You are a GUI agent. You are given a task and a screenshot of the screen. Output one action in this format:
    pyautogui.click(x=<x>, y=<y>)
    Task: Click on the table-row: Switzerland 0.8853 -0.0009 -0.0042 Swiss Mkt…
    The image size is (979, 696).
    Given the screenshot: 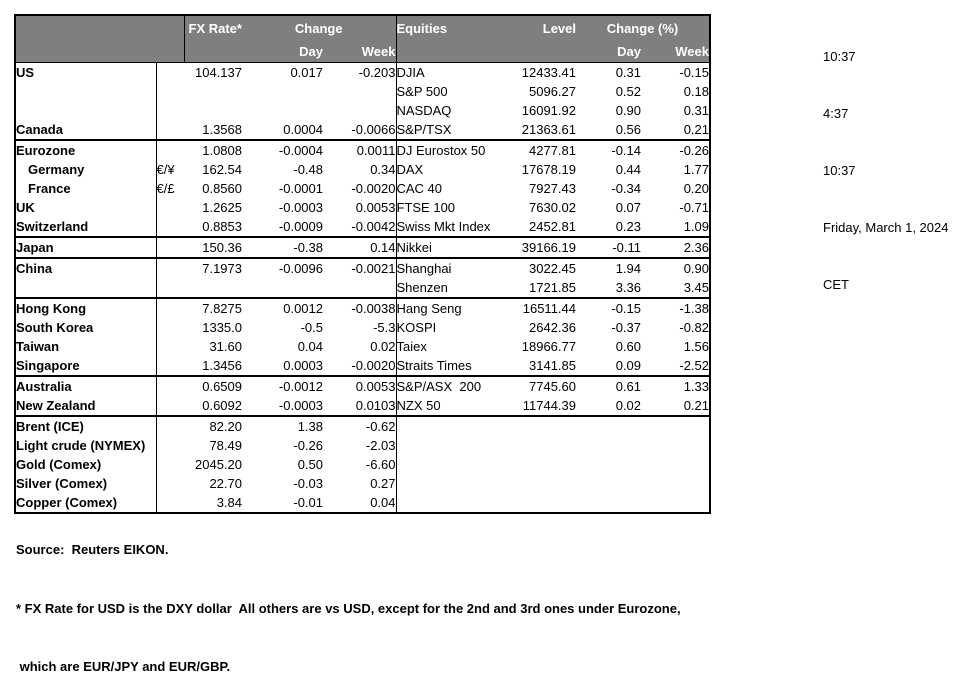 What is the action you would take?
    pyautogui.click(x=362, y=227)
    